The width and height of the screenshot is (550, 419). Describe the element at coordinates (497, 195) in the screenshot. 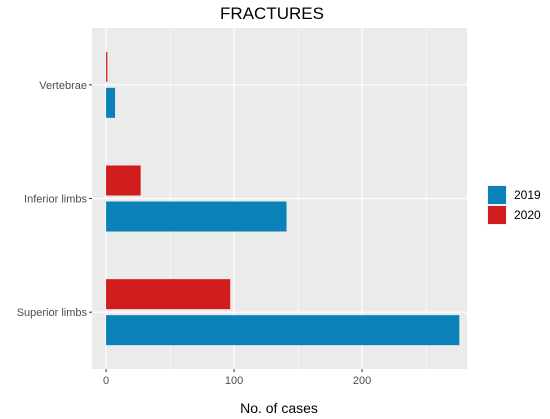

I see `legend-swatch-2019` at that location.